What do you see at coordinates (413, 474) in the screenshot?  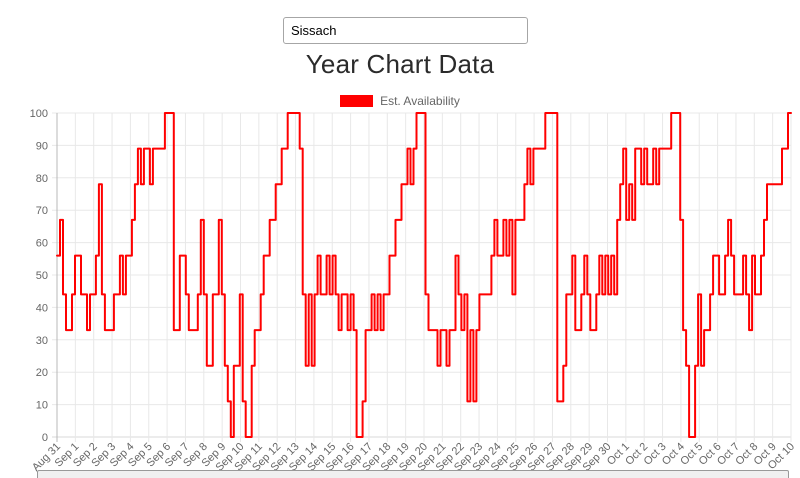 I see `bottom-panel-edge` at bounding box center [413, 474].